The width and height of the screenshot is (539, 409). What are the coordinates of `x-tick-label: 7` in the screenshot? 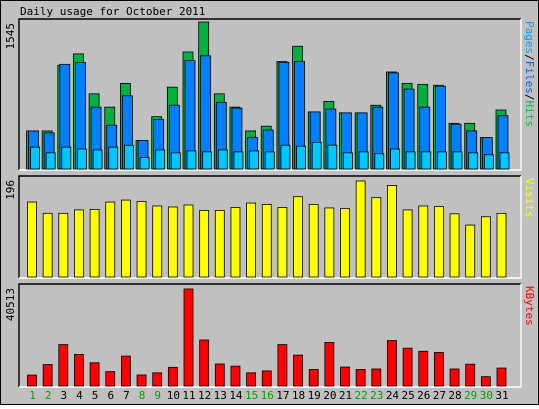 It's located at (126, 395).